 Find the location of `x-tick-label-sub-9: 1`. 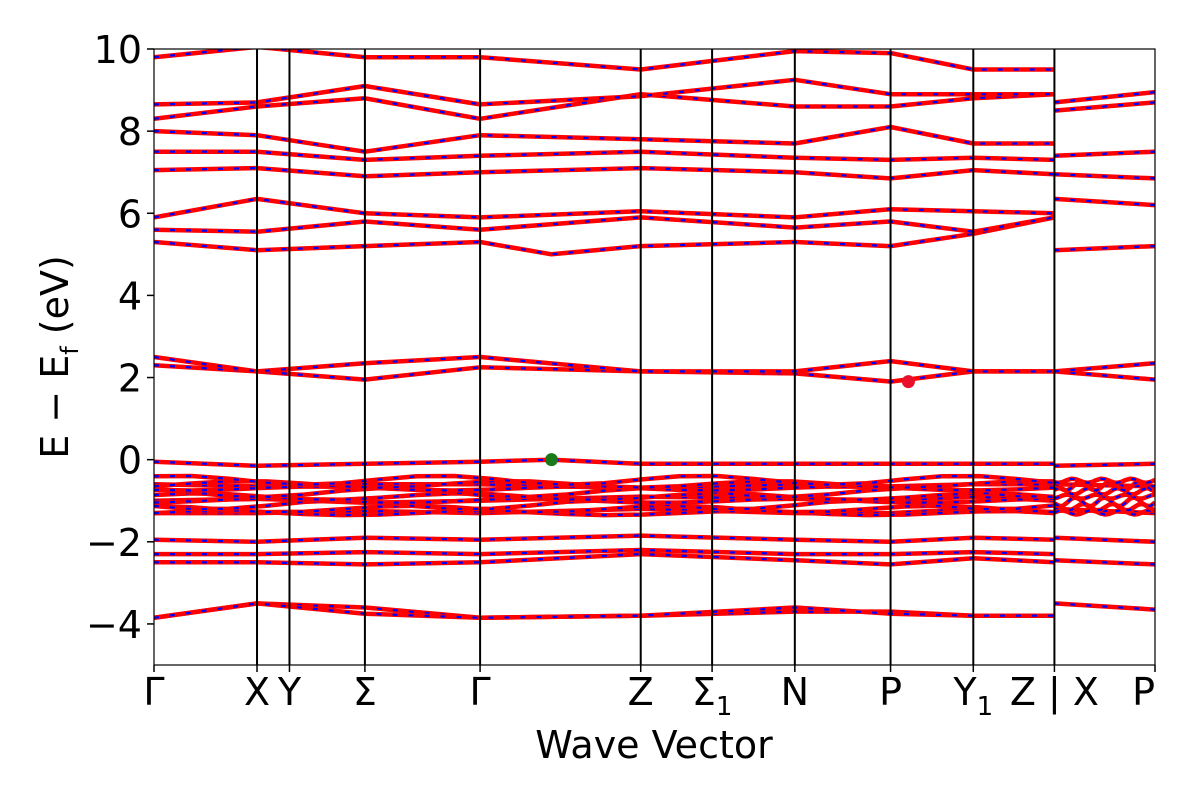

x-tick-label-sub-9: 1 is located at coordinates (985, 707).